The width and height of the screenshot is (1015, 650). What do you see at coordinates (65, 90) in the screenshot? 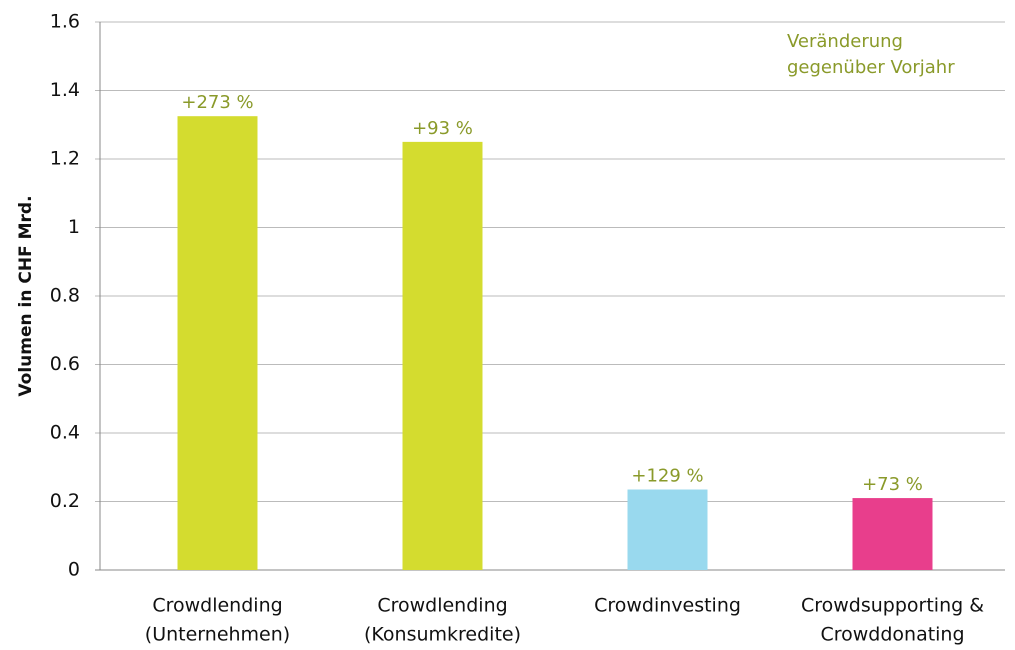
I see `y-tick-label: 1.4` at bounding box center [65, 90].